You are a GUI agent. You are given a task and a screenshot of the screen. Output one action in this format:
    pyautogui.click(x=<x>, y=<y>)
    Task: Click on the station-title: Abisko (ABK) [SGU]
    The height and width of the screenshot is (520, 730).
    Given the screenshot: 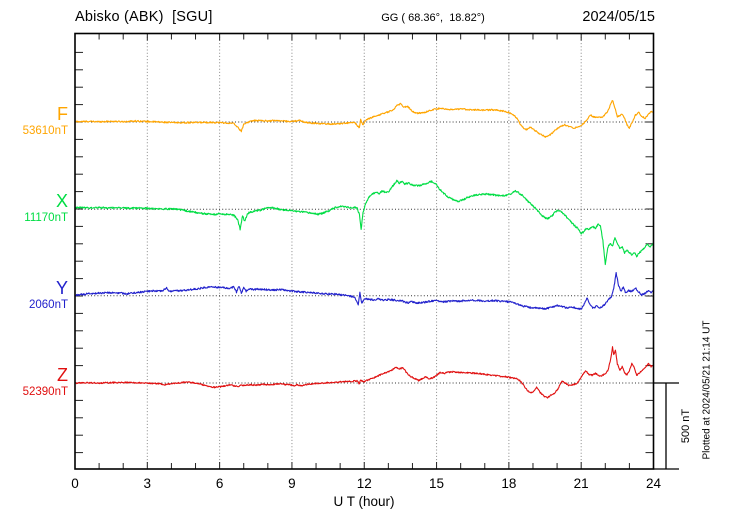 What is the action you would take?
    pyautogui.click(x=144, y=17)
    